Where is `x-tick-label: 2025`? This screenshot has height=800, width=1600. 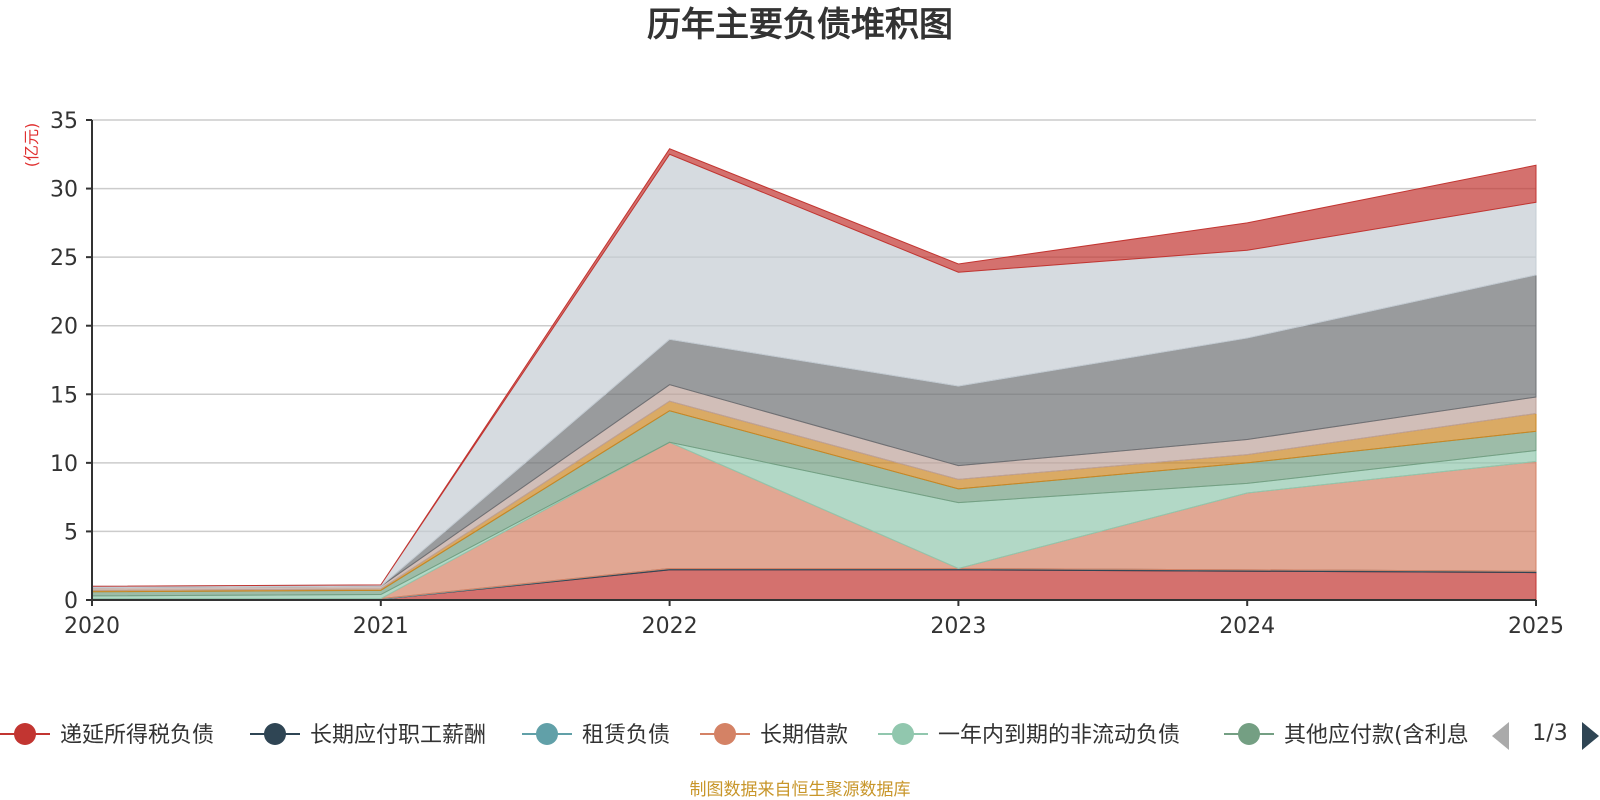
x-tick-label: 2025 is located at coordinates (1536, 626).